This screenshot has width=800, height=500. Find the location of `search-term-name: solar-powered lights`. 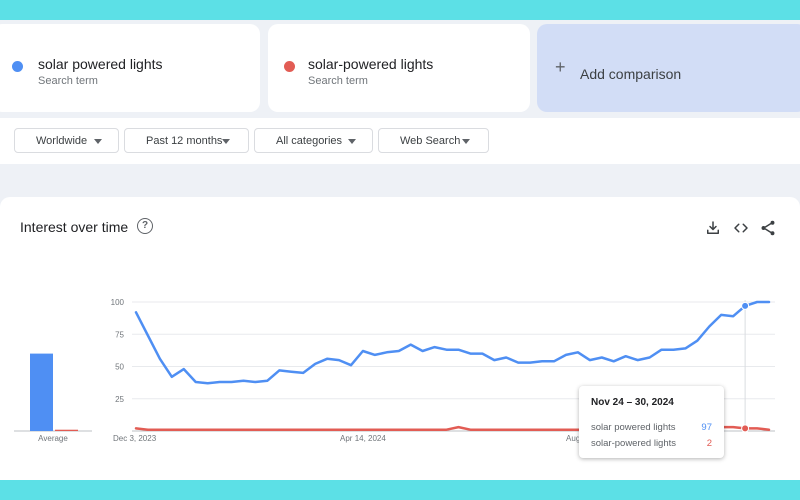

search-term-name: solar-powered lights is located at coordinates (371, 64).